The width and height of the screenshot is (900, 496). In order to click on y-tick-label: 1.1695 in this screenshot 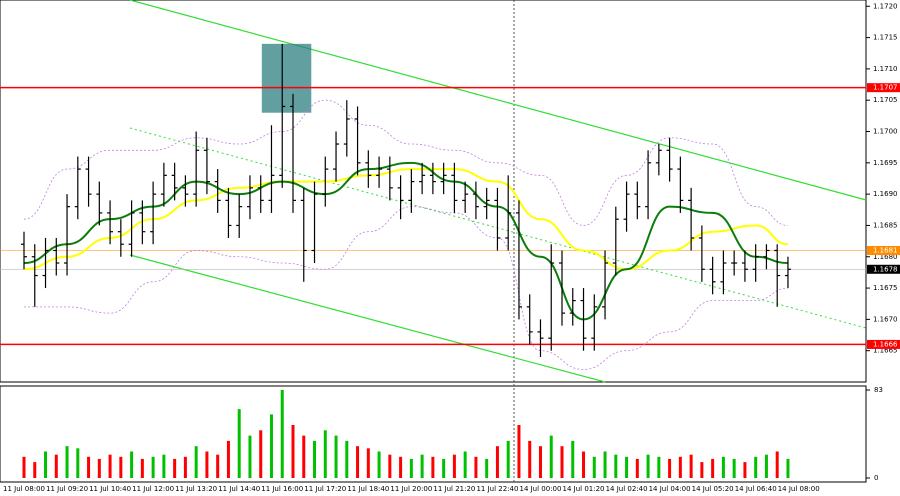, I will do `click(885, 163)`.